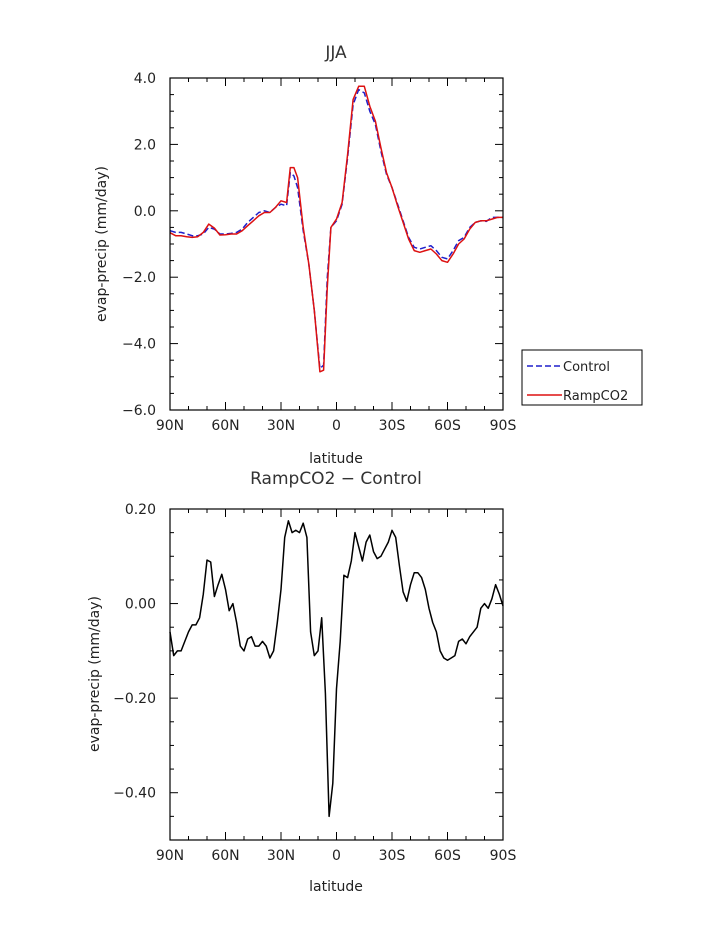  I want to click on legend-label-rampco2: RampCO2, so click(595, 396).